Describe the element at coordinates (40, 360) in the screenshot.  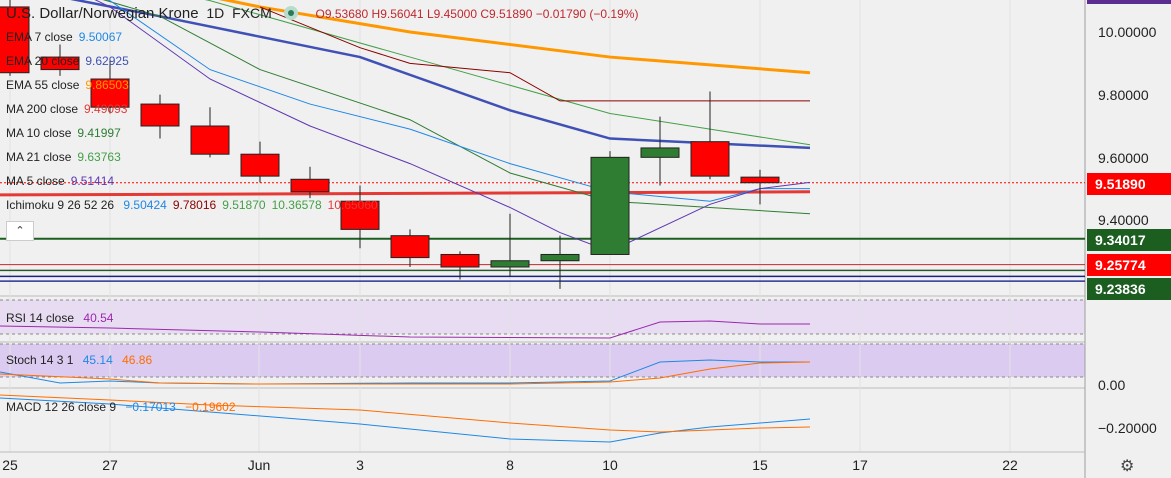
I see `stoch-label: Stoch 14 3 1` at that location.